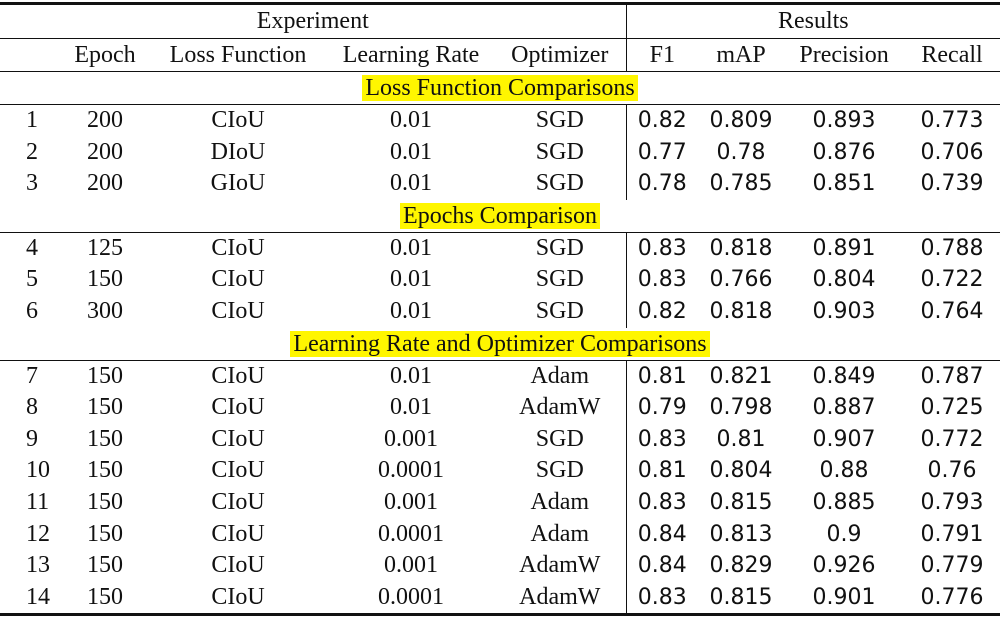  I want to click on section-title: Loss Function Comparisons, so click(500, 88).